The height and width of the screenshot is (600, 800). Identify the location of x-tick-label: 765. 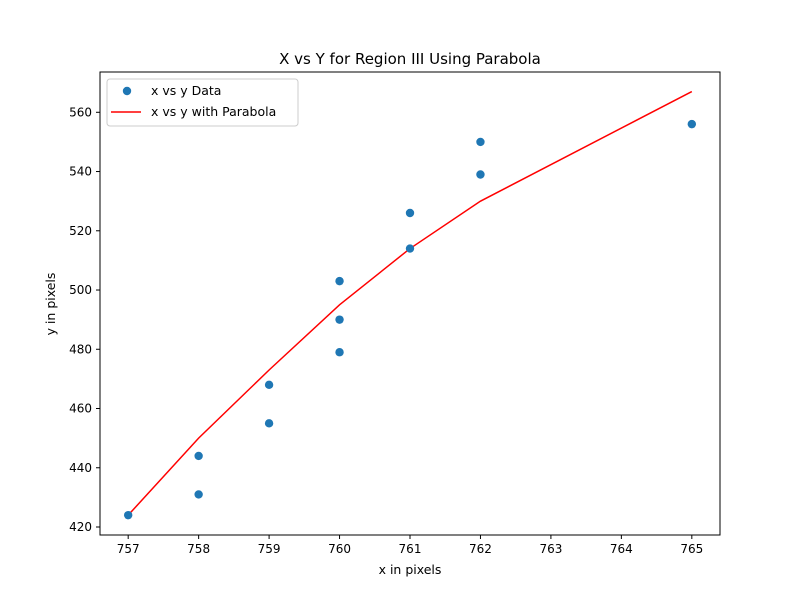
(691, 549).